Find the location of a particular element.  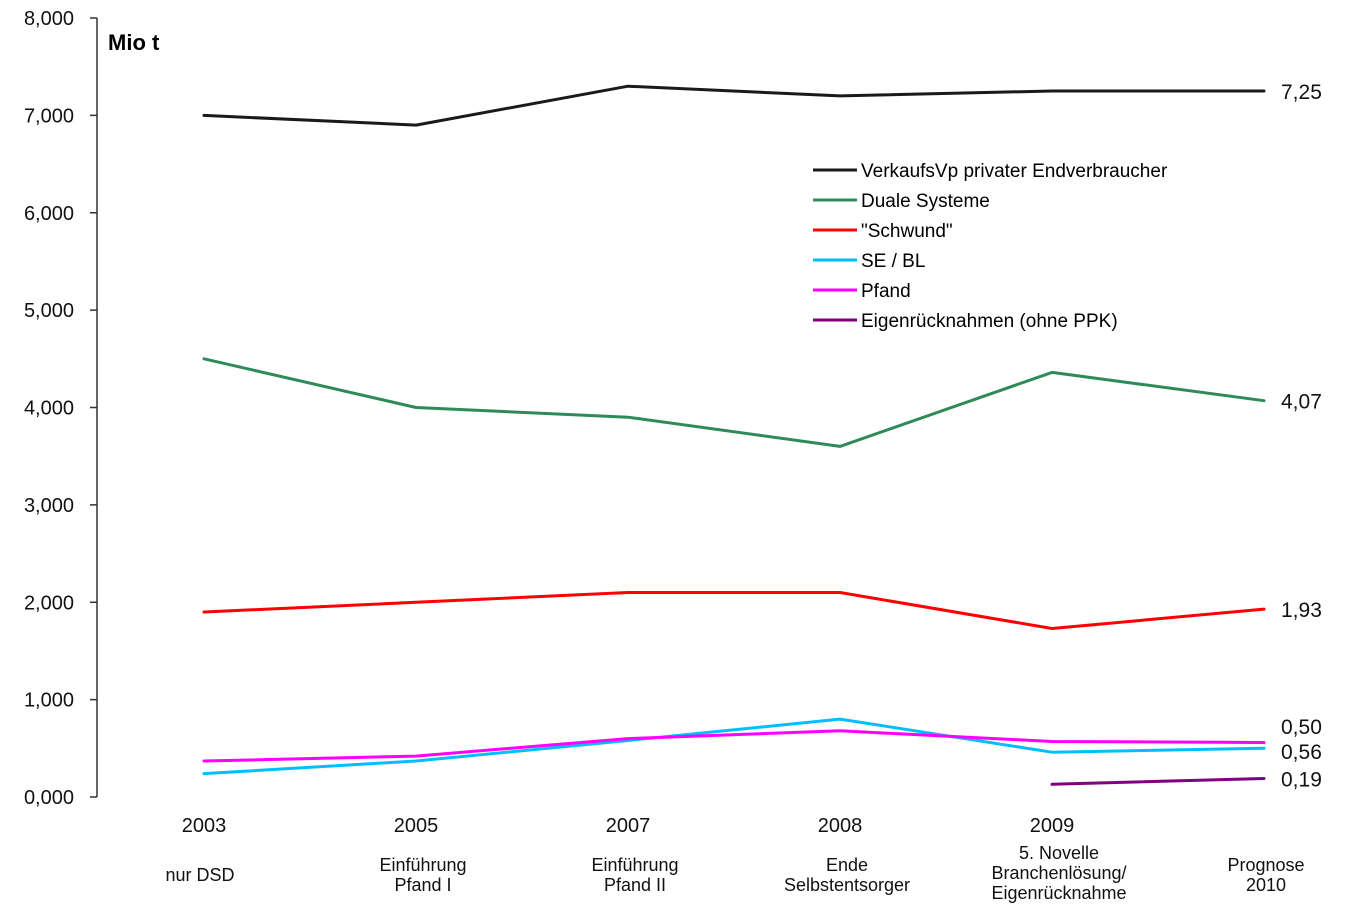

x-category-year: 2003 is located at coordinates (204, 826).